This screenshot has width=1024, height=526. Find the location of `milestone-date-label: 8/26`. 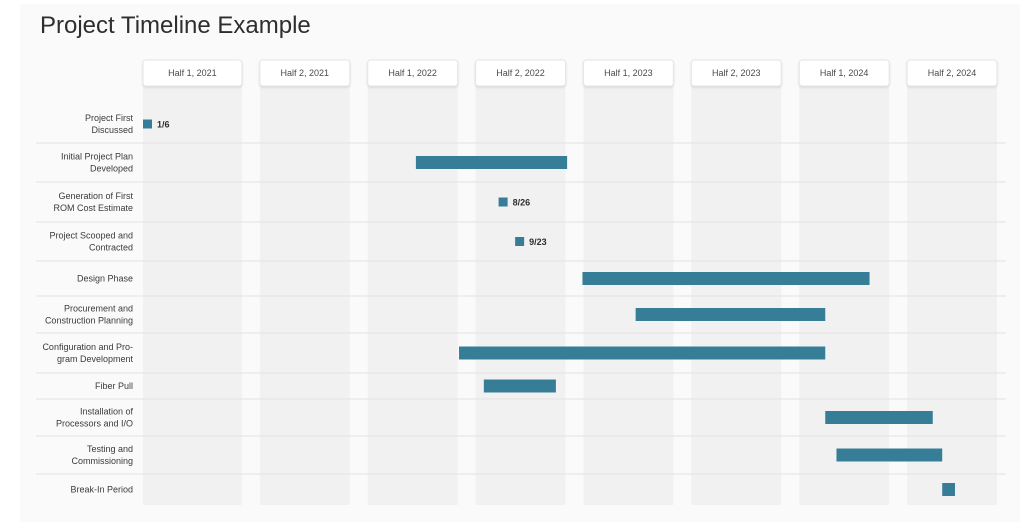

milestone-date-label: 8/26 is located at coordinates (522, 203).